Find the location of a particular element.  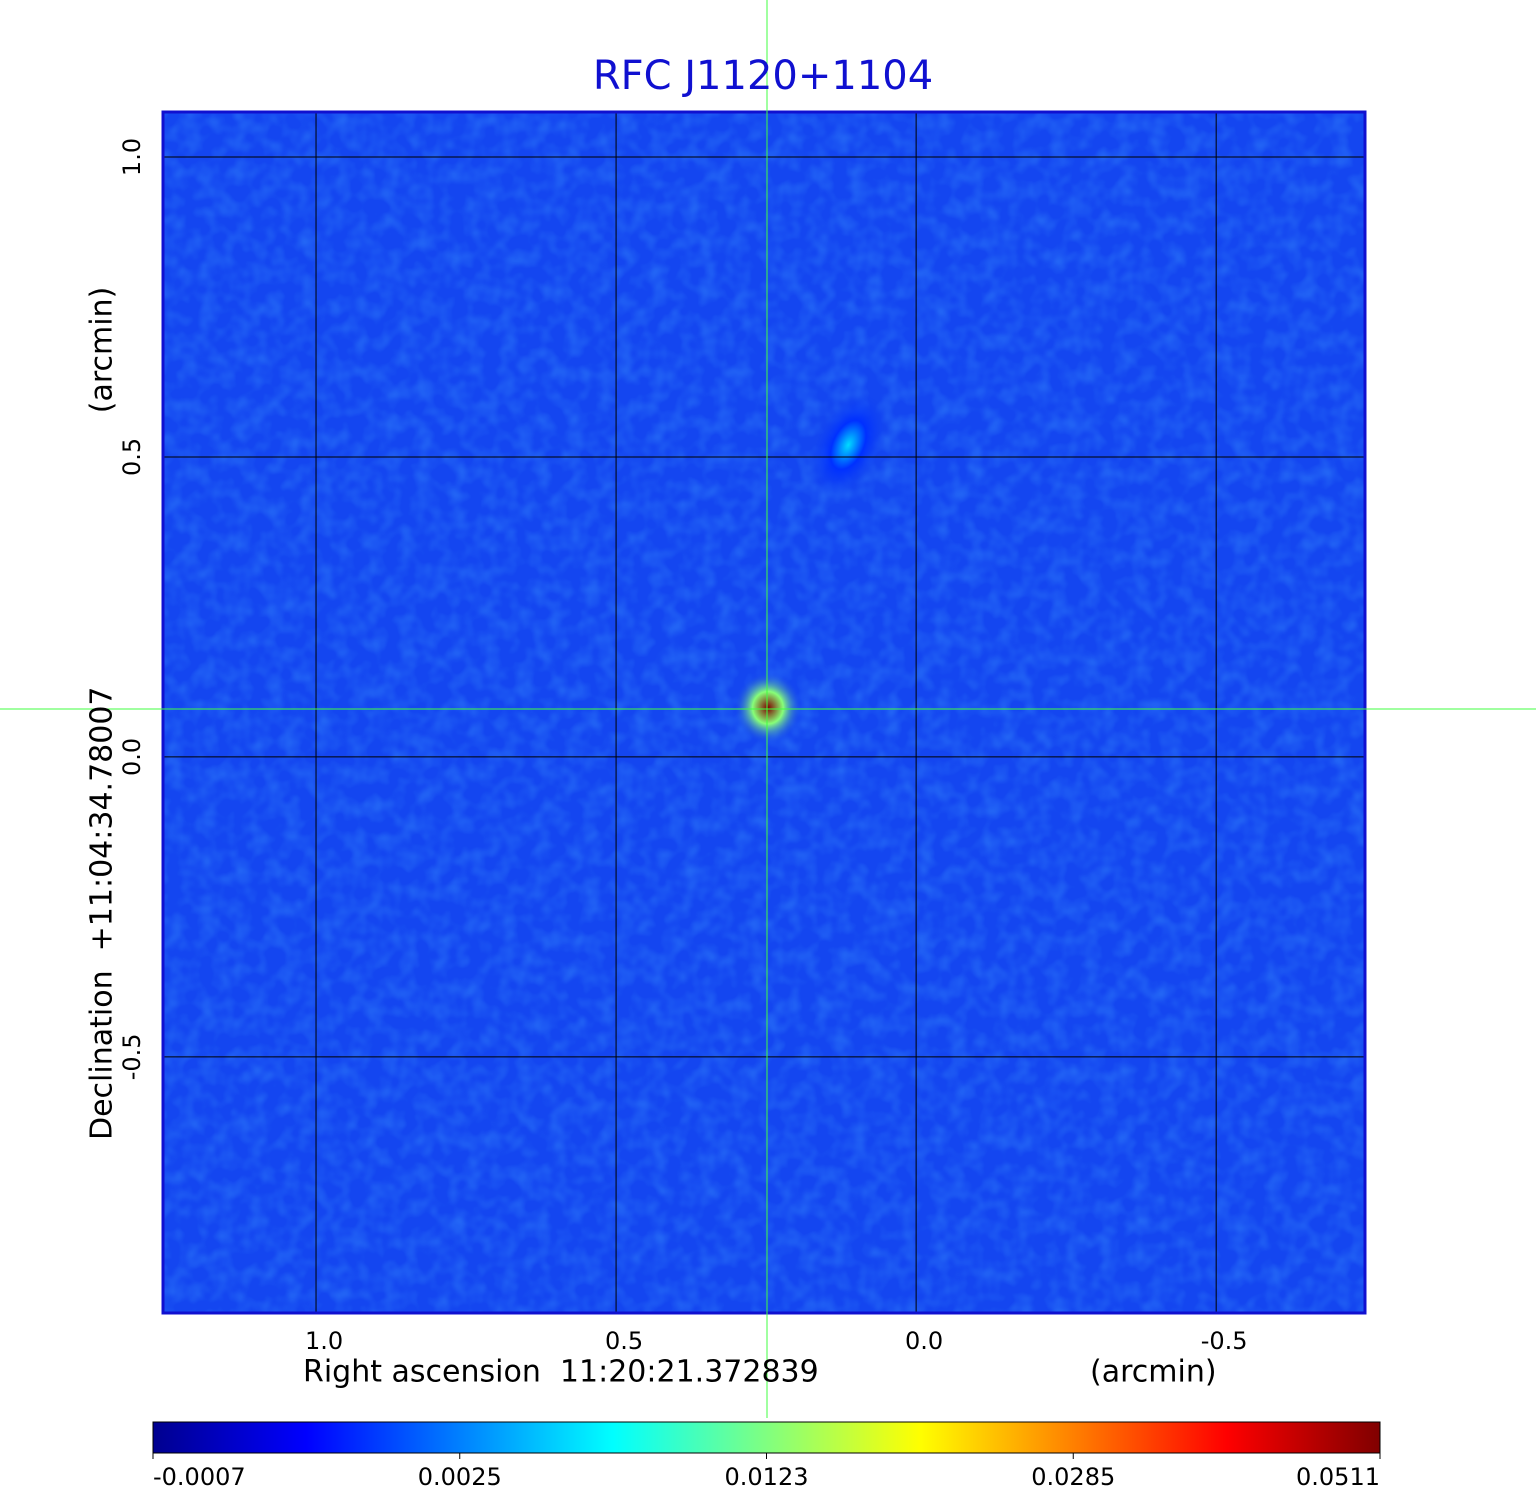

y-tick-label: 1.0 is located at coordinates (132, 157).